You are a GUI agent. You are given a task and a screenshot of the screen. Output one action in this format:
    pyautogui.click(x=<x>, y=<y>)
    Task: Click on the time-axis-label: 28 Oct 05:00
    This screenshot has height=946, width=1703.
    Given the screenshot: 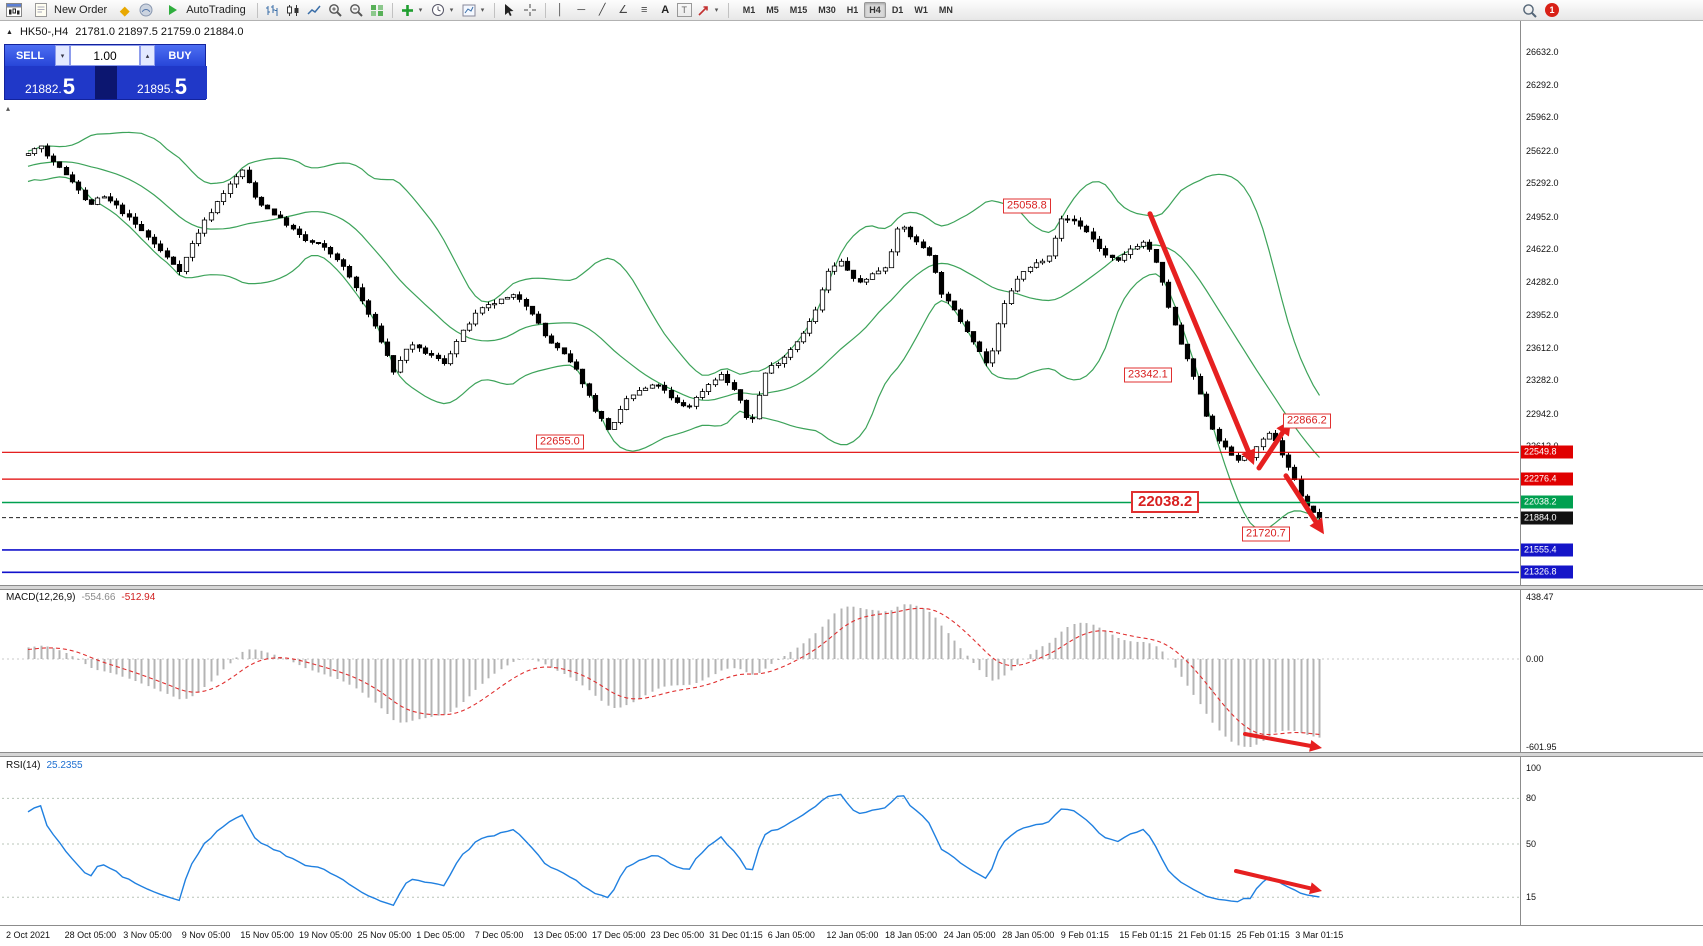 What is the action you would take?
    pyautogui.click(x=90, y=935)
    